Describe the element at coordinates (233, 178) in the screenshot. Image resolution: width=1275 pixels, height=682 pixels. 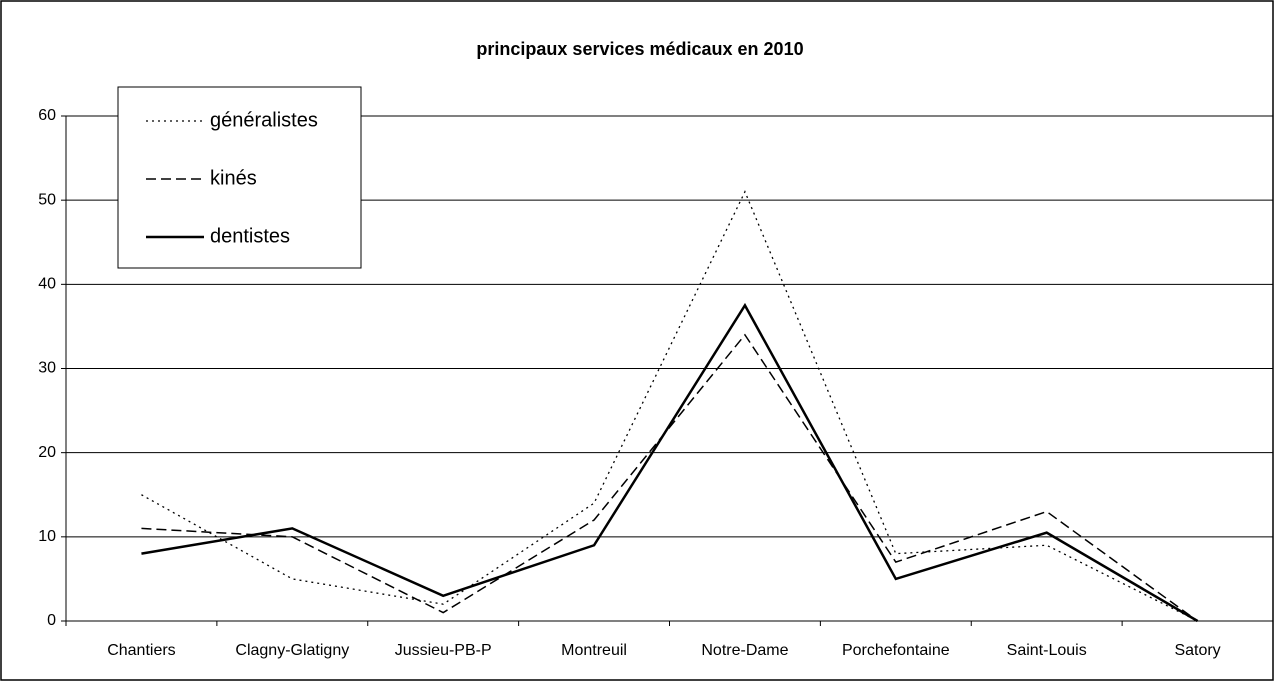
I see `legend-label: kinés` at that location.